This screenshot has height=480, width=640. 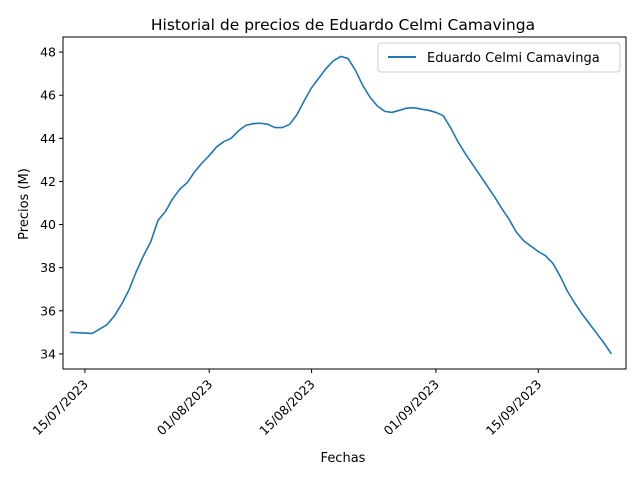 I want to click on x-tick-label: 15/08/2023, so click(x=287, y=408).